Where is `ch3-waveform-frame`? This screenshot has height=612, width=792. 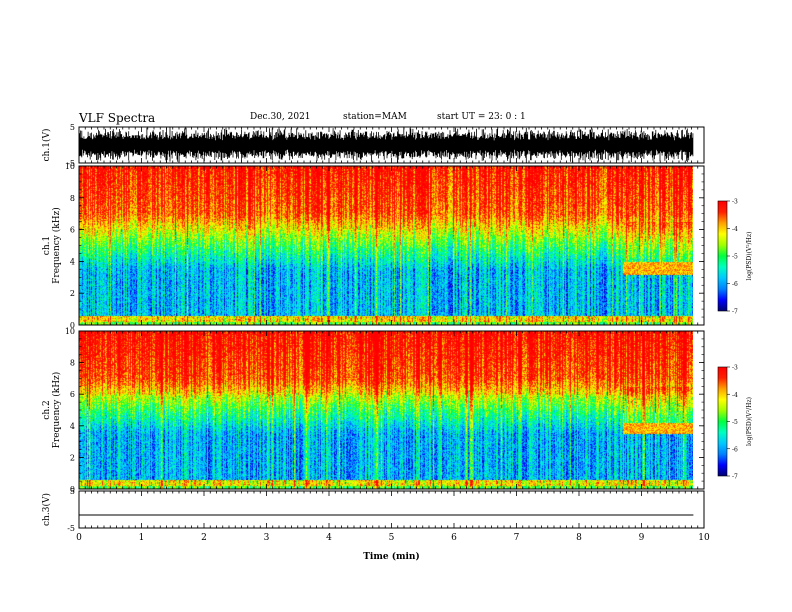 ch3-waveform-frame is located at coordinates (391, 509).